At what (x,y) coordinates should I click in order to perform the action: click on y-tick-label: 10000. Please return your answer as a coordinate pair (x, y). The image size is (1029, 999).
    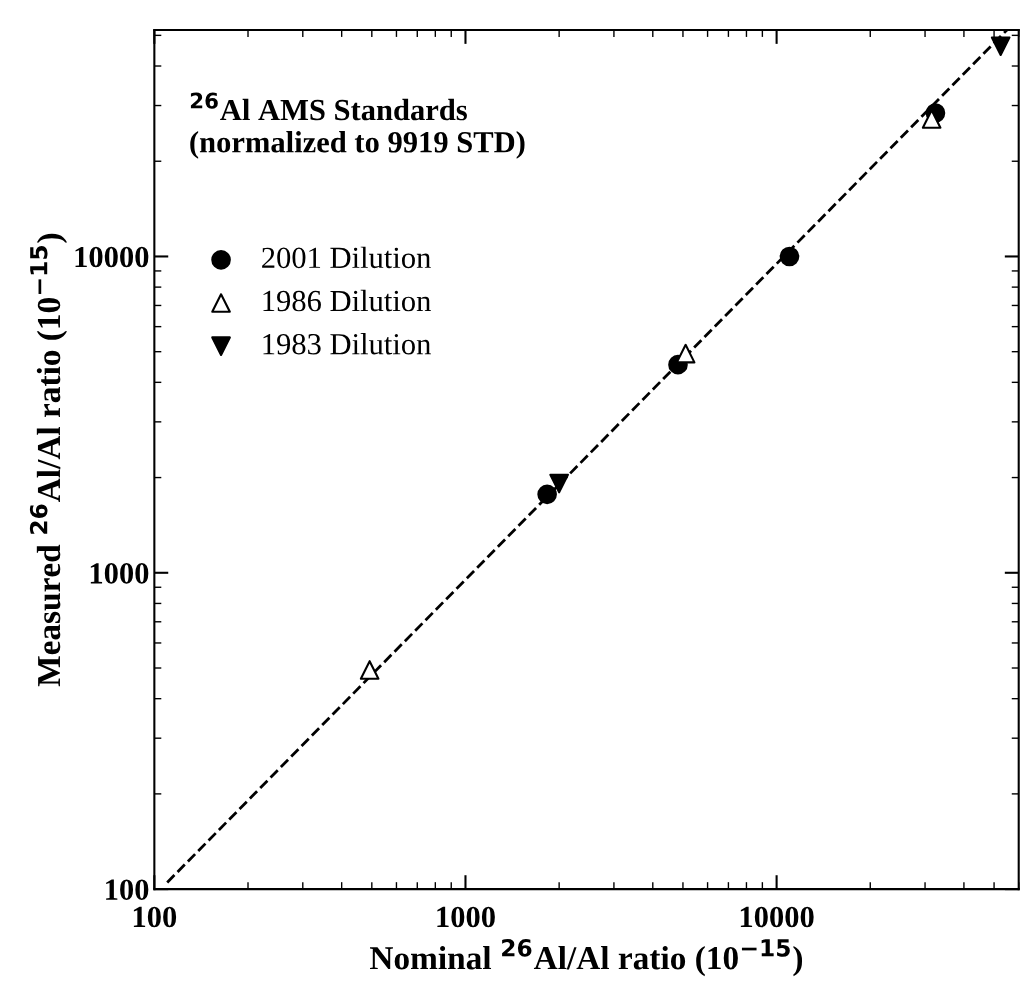
    Looking at the image, I should click on (112, 257).